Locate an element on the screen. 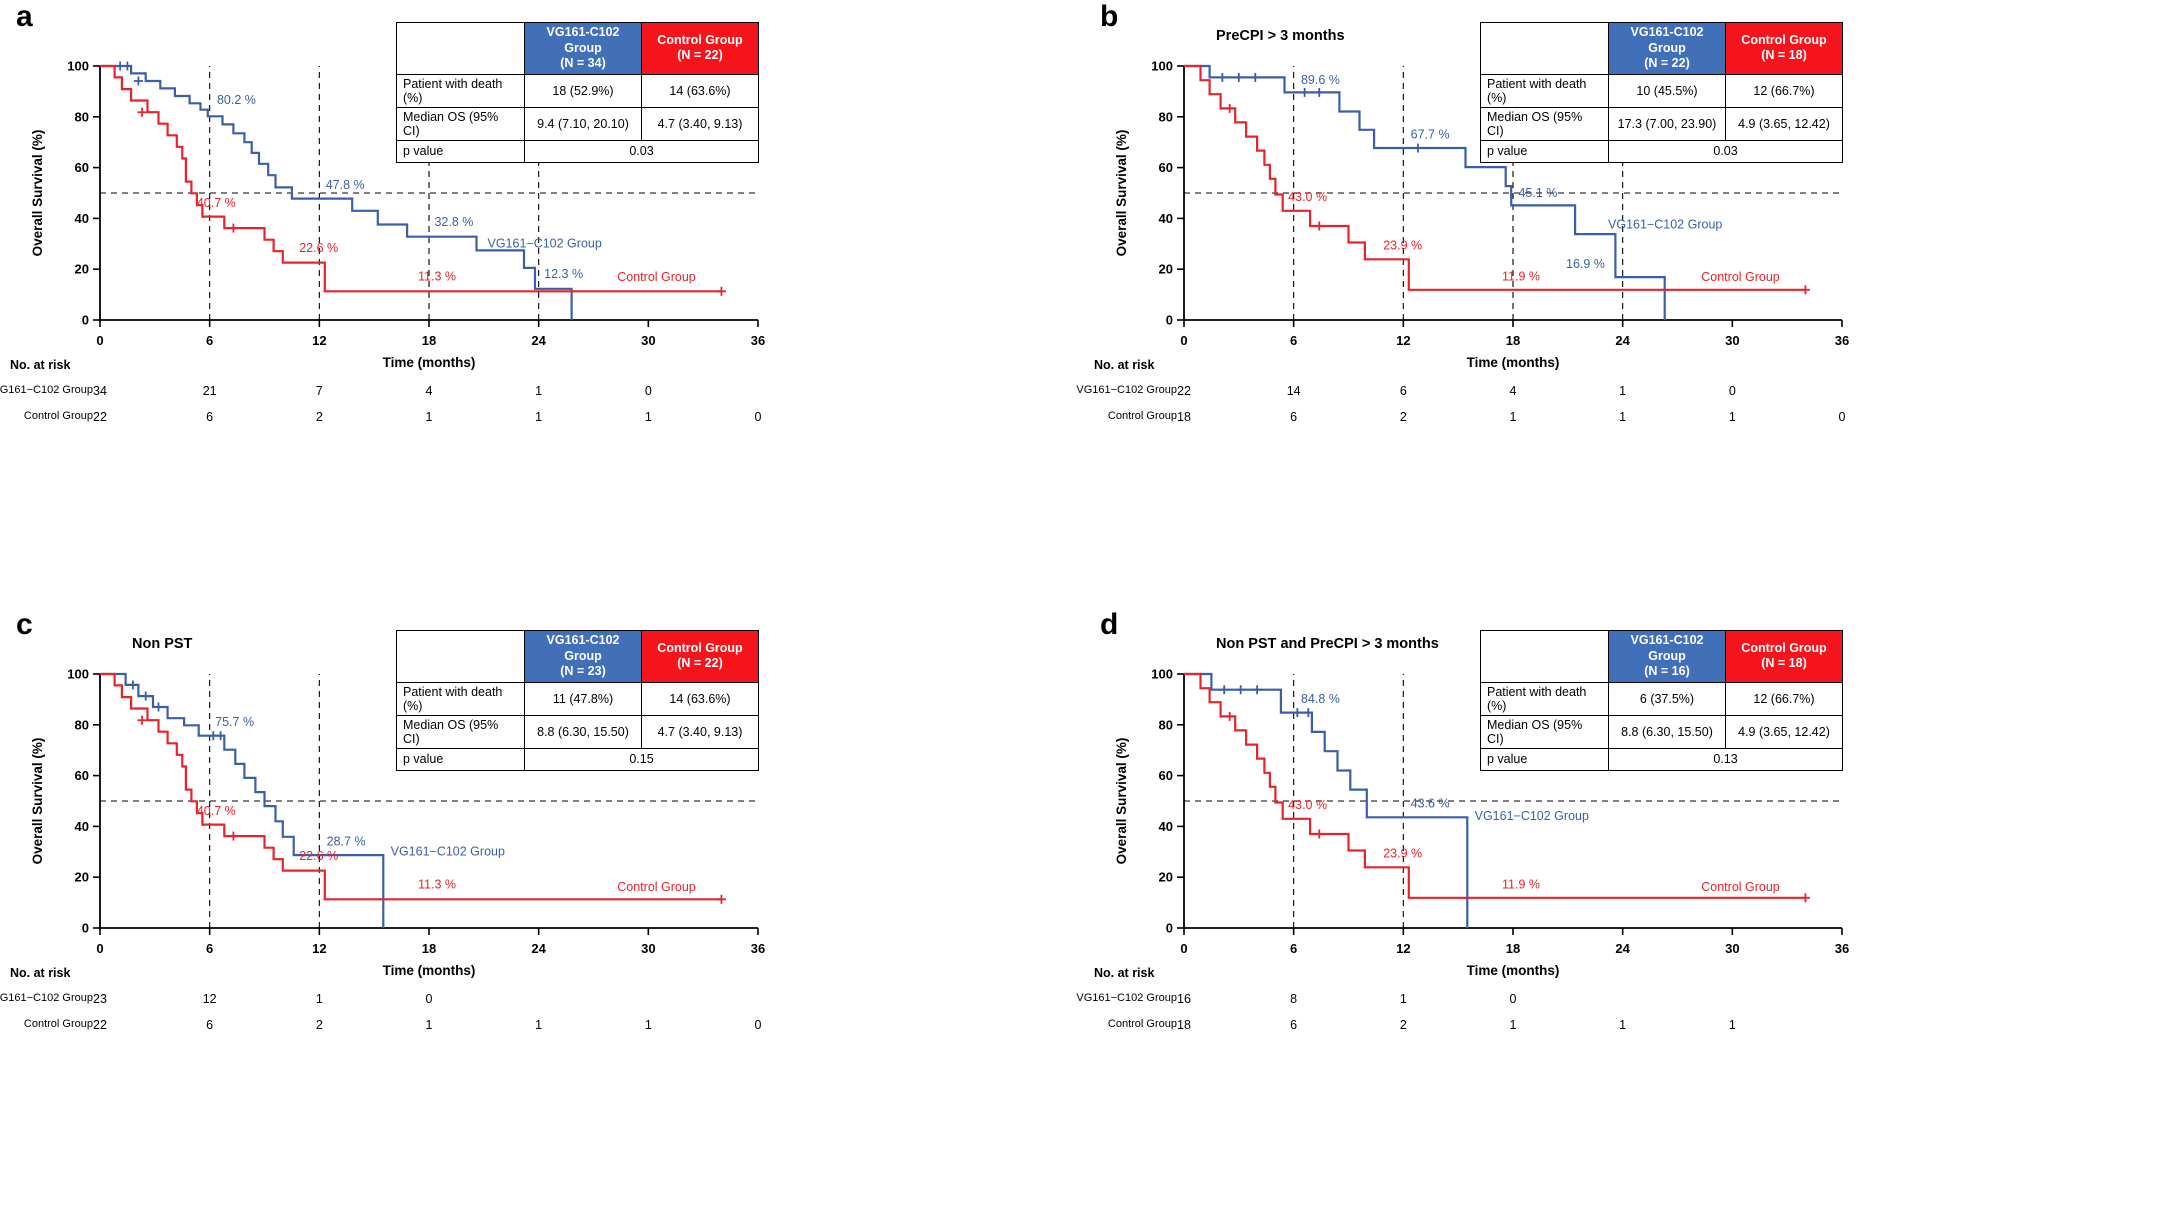 This screenshot has width=2168, height=1216. x-tick-label: 6 is located at coordinates (1293, 948).